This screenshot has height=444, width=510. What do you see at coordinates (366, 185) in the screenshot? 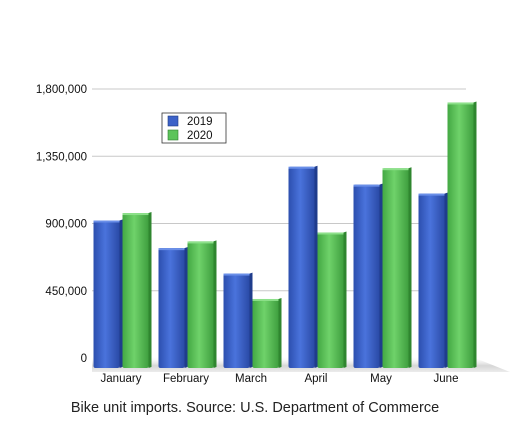
I see `bar-cap-2019-may` at bounding box center [366, 185].